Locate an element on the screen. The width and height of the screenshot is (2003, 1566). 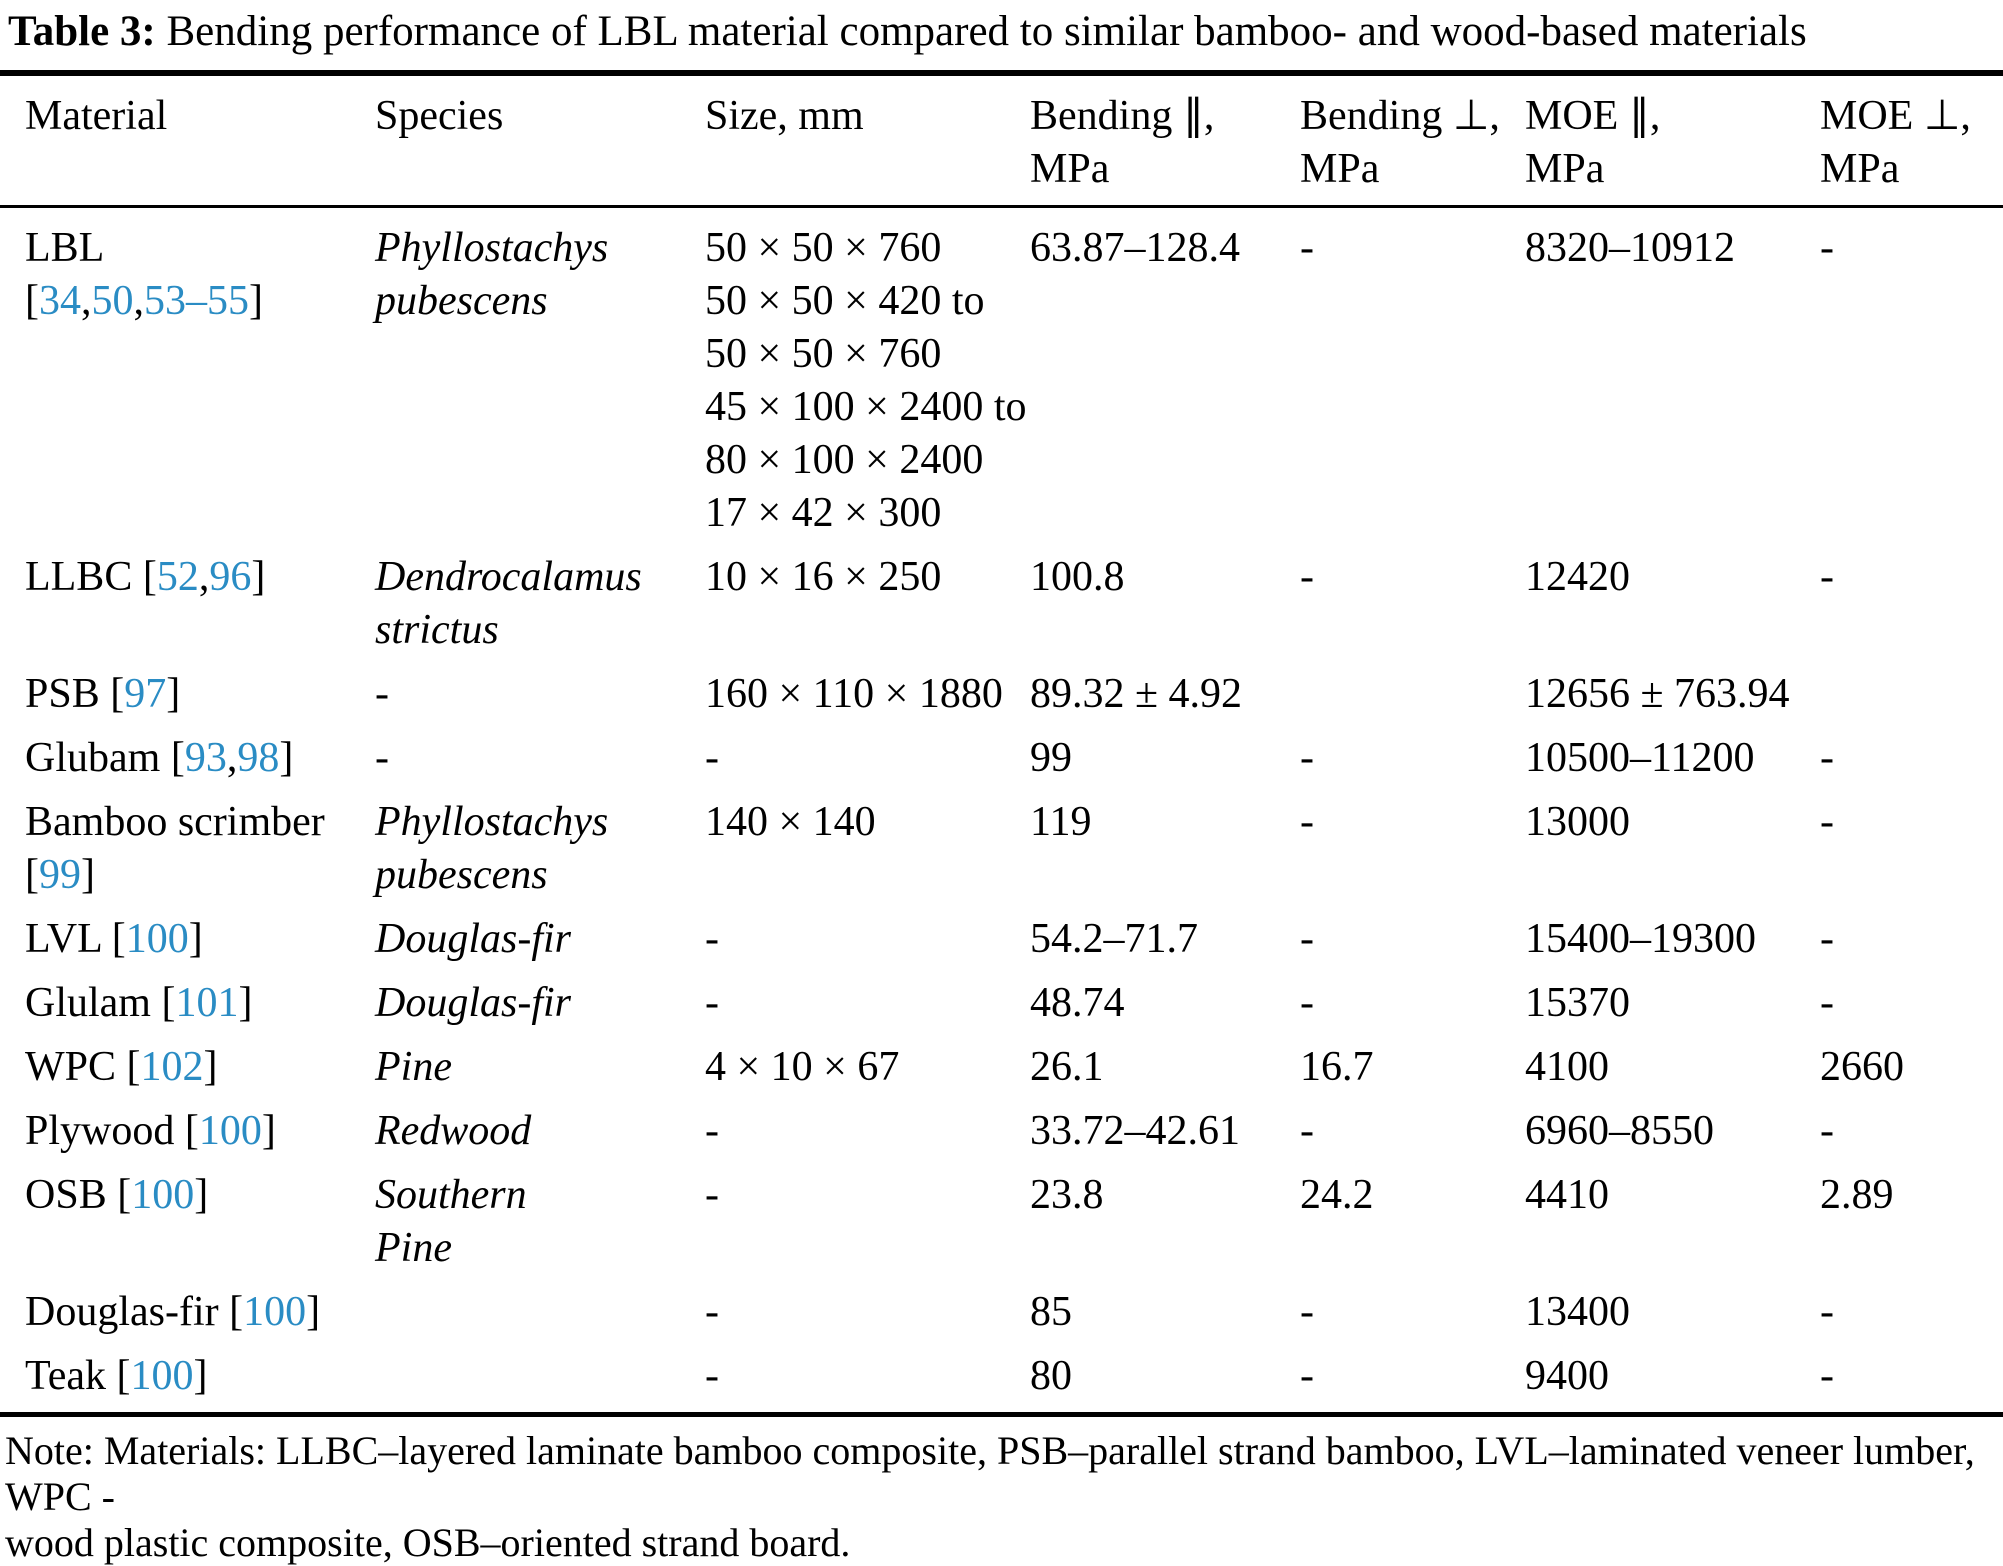
material-cell: Teak [100] is located at coordinates (187, 1377).